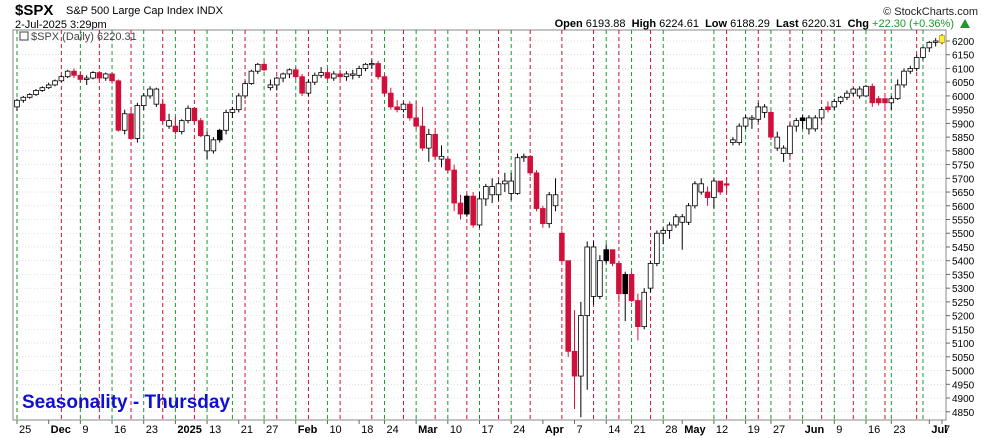 The height and width of the screenshot is (438, 990). Describe the element at coordinates (963, 193) in the screenshot. I see `y-tick-label: 5650` at that location.